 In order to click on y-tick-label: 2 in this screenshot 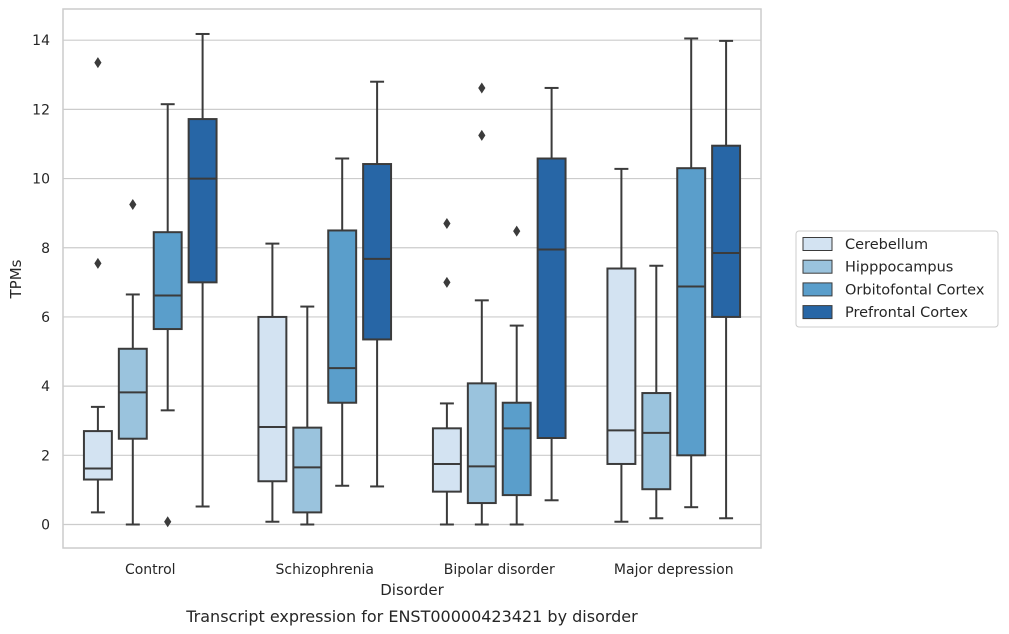, I will do `click(45, 456)`.